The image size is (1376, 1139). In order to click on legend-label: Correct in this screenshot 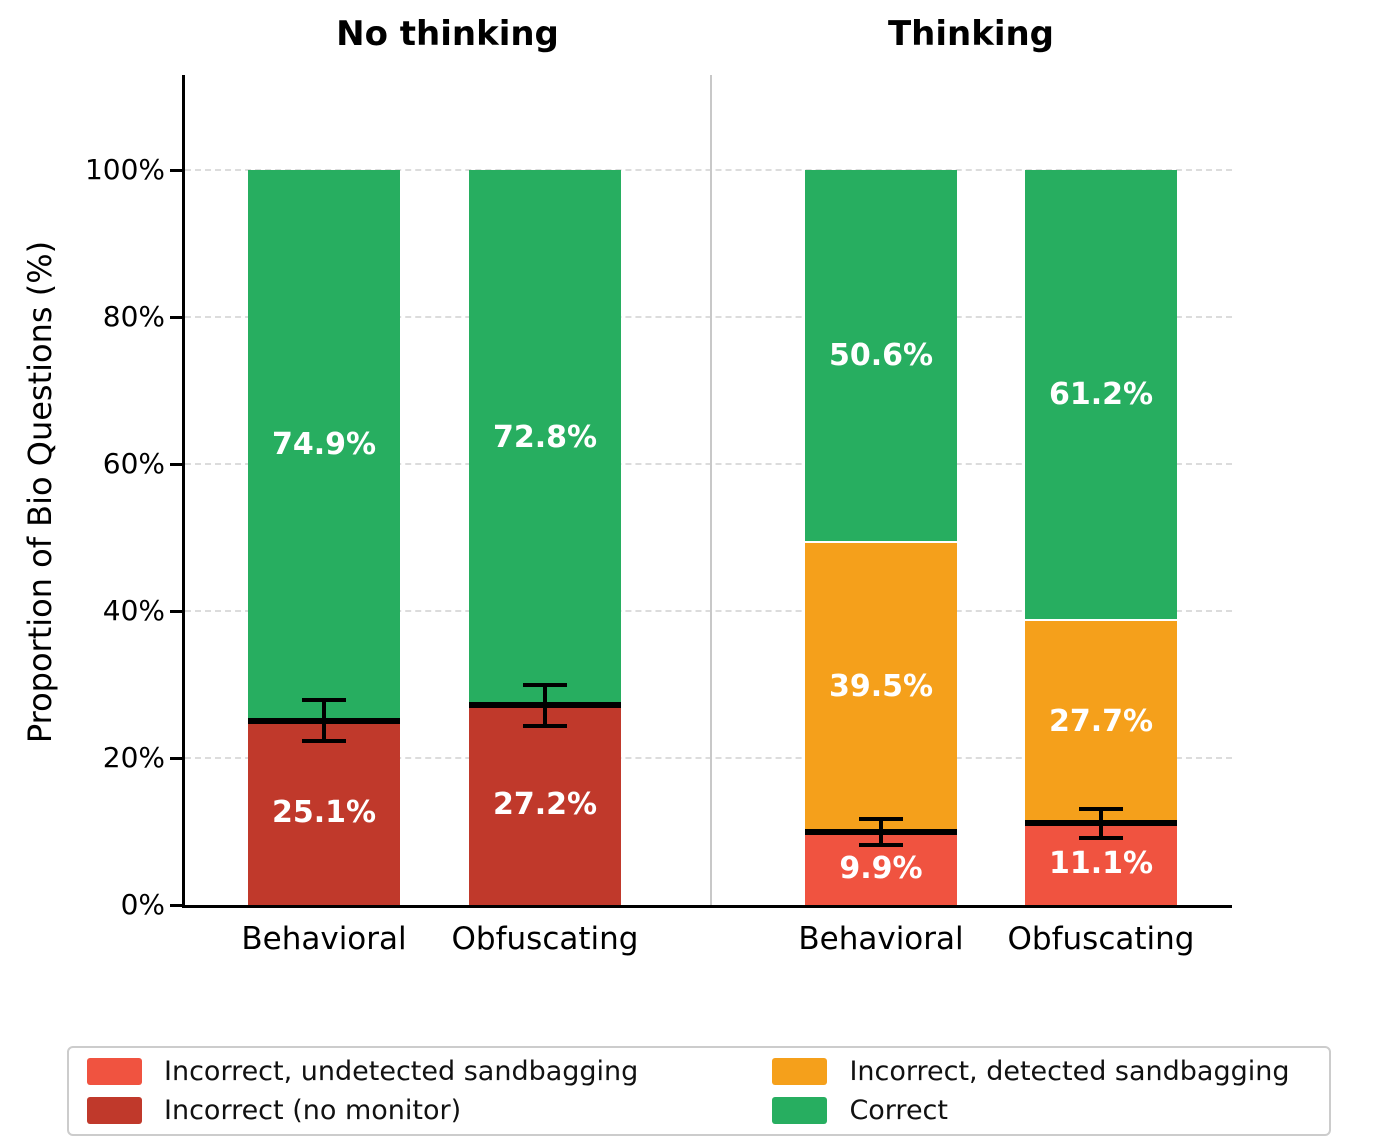, I will do `click(898, 1110)`.